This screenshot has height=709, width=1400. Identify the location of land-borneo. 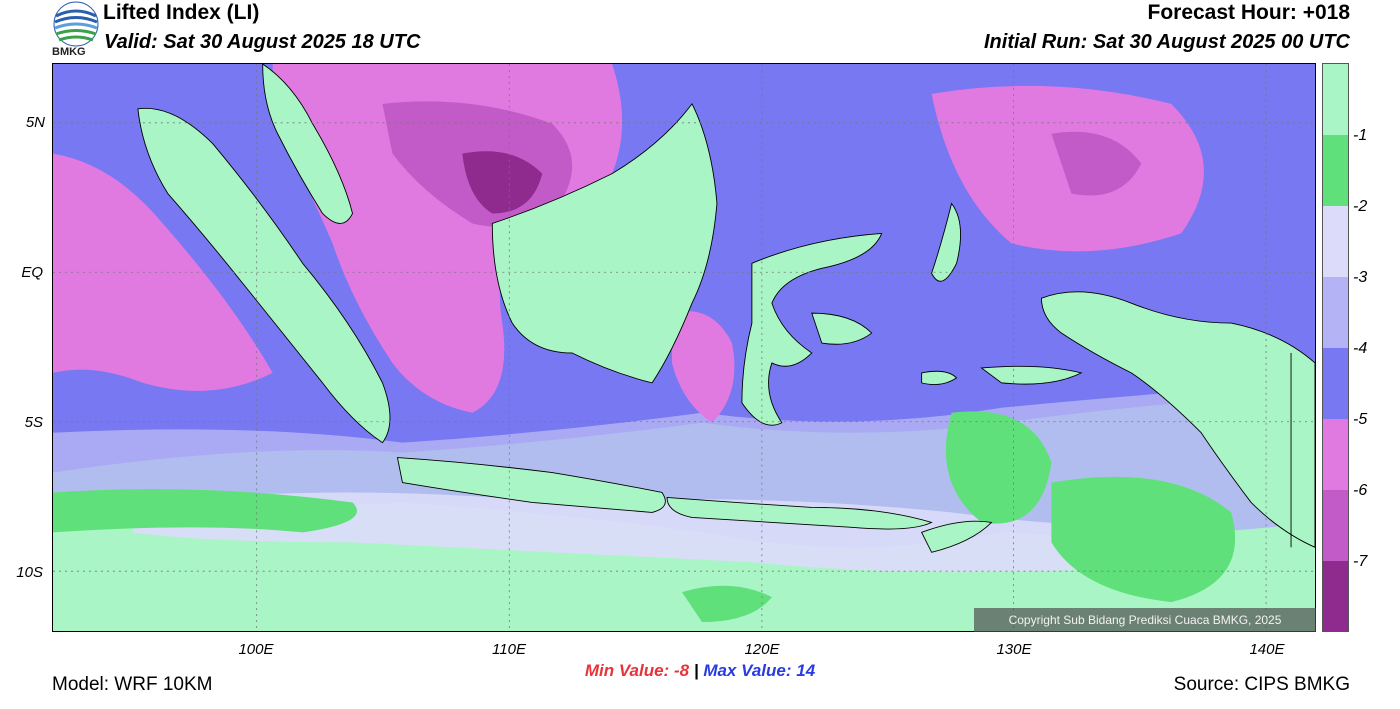
(604, 243).